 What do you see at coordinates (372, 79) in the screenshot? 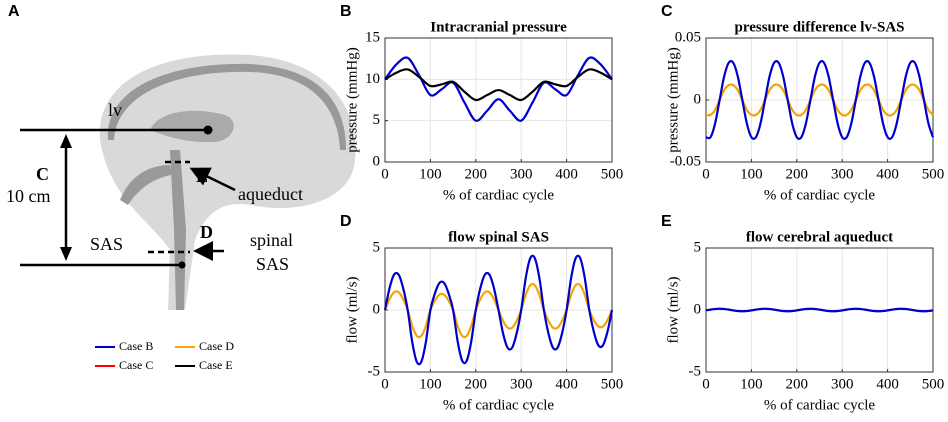
I see `y-tick-label: 10` at bounding box center [372, 79].